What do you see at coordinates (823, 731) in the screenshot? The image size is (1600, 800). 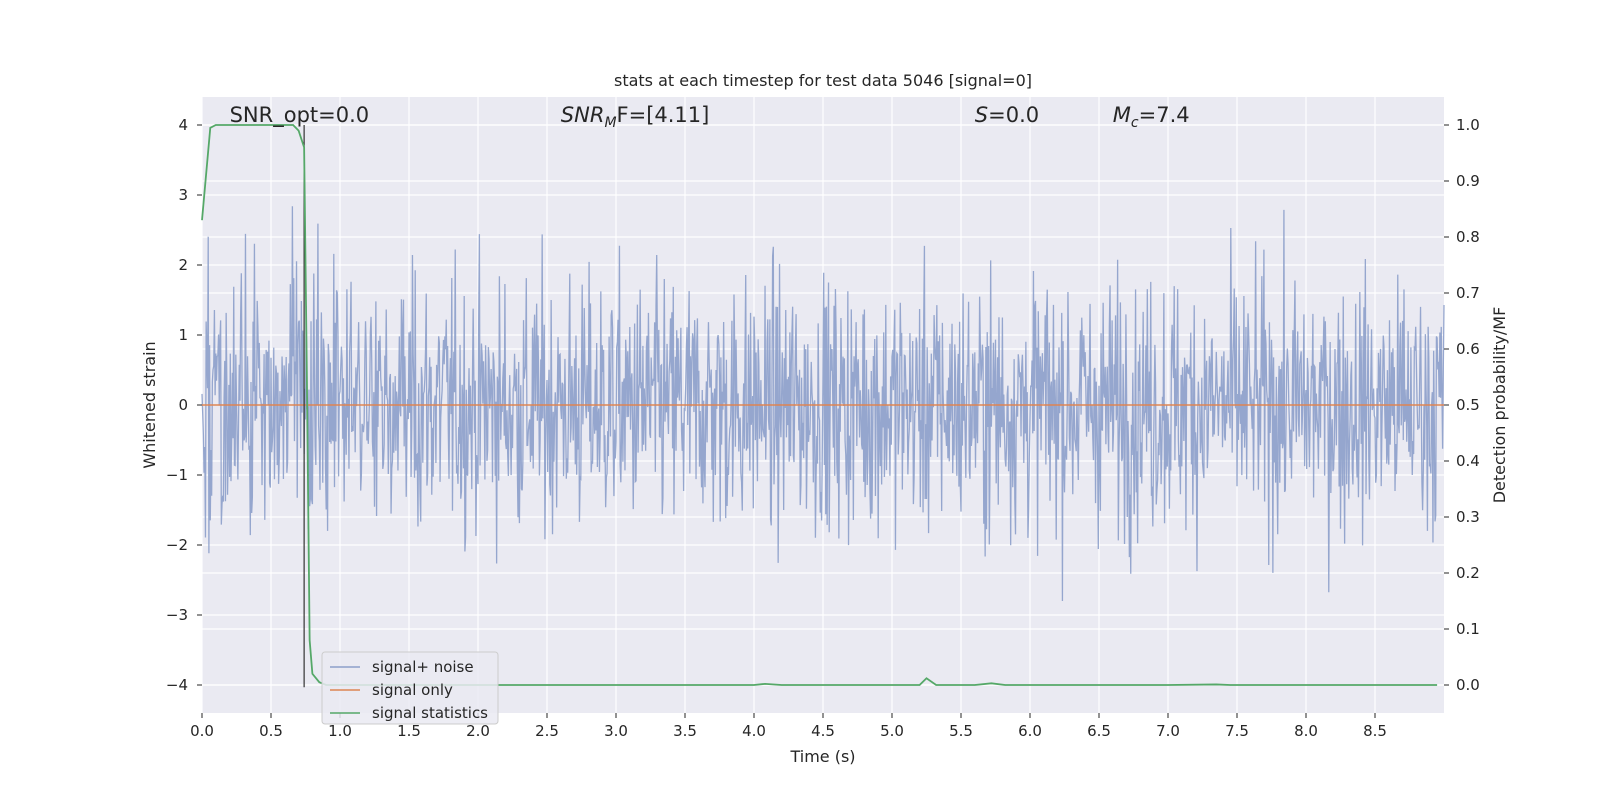 I see `x-tick-label: 4.5` at bounding box center [823, 731].